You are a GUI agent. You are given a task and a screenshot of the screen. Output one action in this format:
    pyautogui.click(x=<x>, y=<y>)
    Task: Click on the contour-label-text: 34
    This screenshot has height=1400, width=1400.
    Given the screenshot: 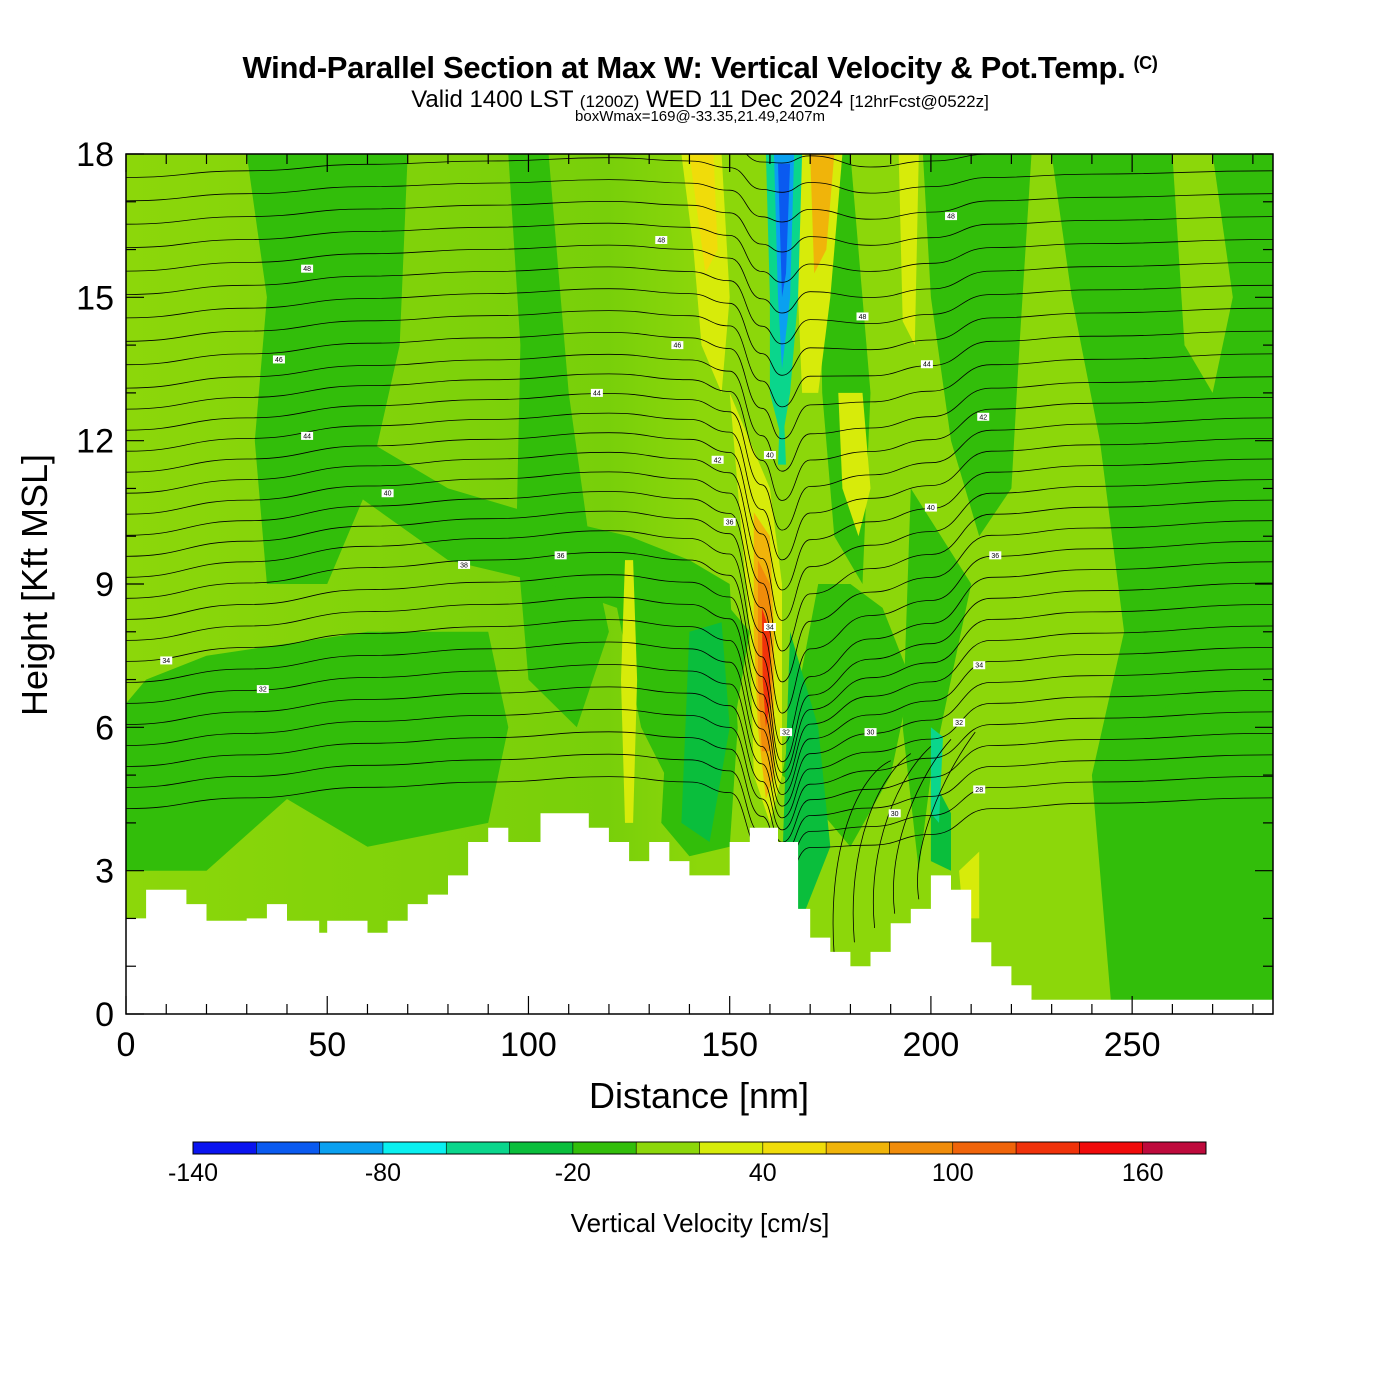 What is the action you would take?
    pyautogui.click(x=770, y=628)
    